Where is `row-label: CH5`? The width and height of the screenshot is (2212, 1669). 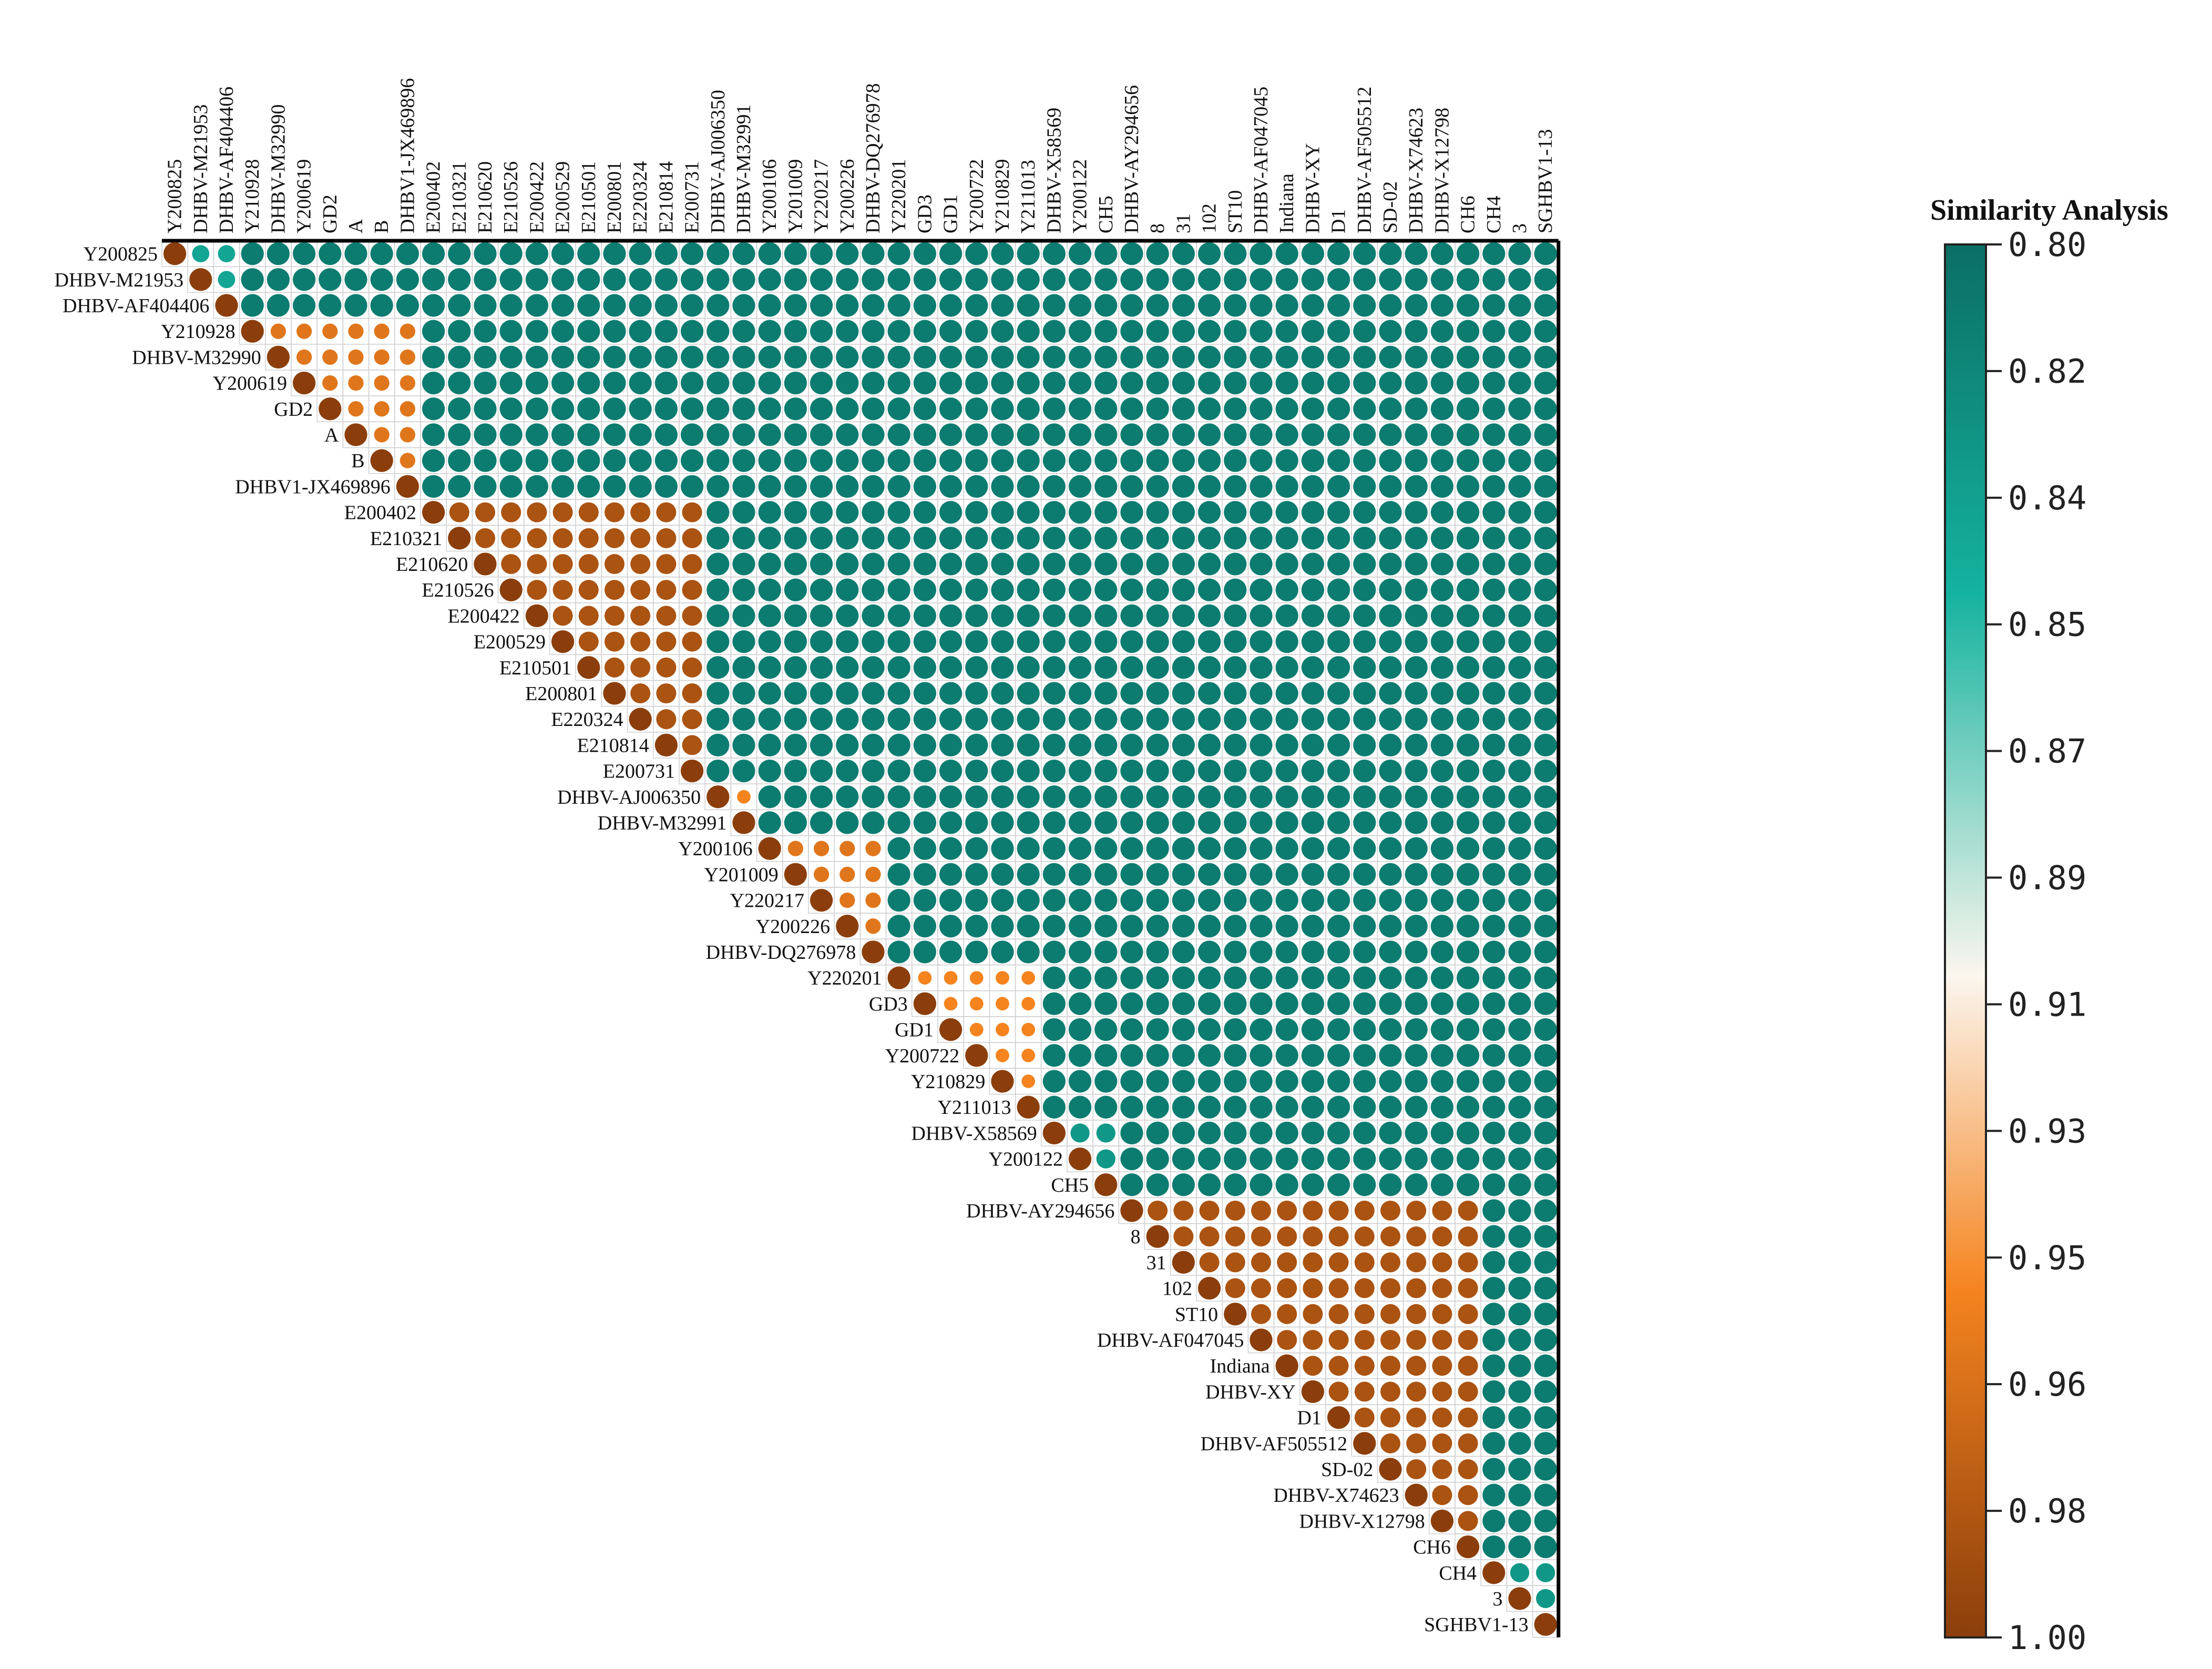 row-label: CH5 is located at coordinates (1070, 1185).